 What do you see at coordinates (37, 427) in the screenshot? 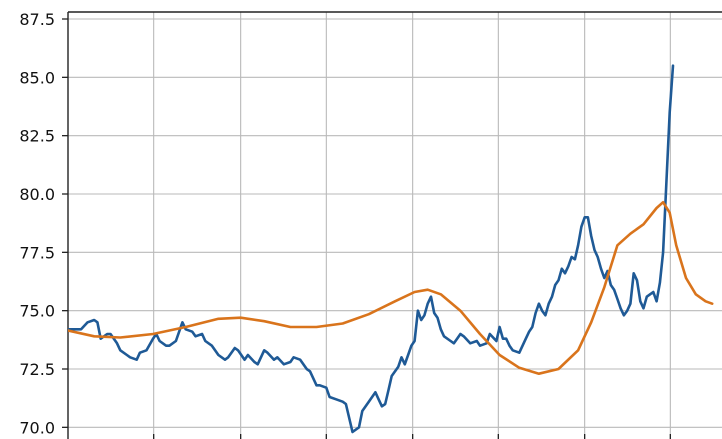
I see `y-tick-label: 70.0` at bounding box center [37, 427].